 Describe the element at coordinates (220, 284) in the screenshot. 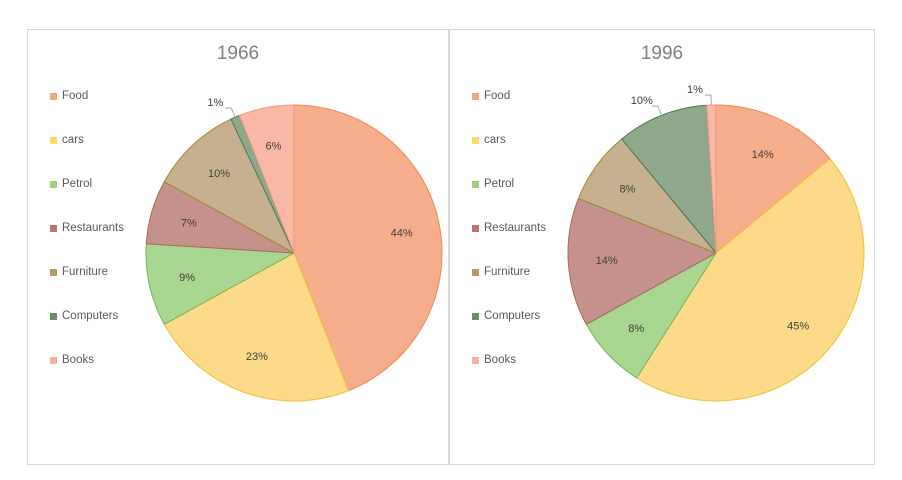

I see `pie-slice-petrol` at that location.